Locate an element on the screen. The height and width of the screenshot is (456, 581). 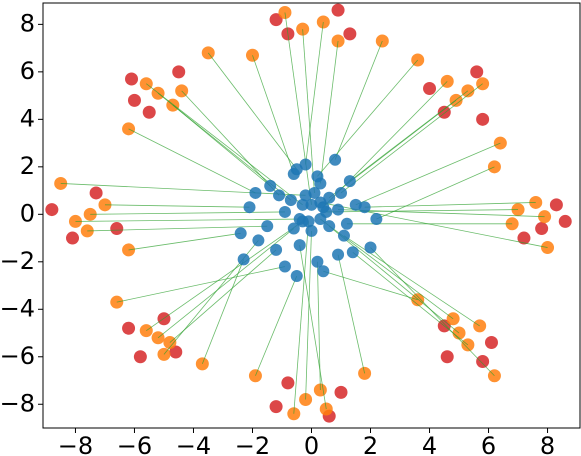
x-tick-label: 8 is located at coordinates (547, 444).